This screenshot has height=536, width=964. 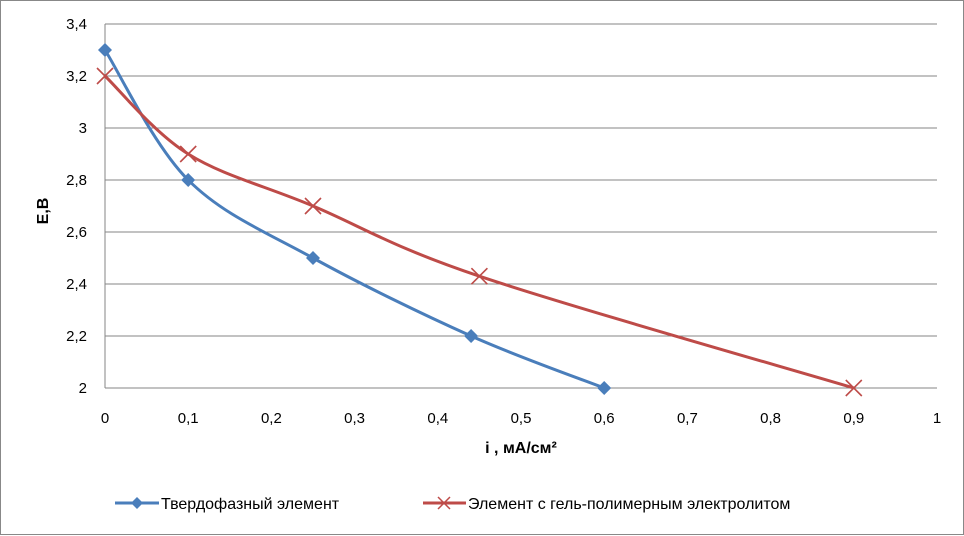 I want to click on x-tick-label: 0, so click(x=105, y=418).